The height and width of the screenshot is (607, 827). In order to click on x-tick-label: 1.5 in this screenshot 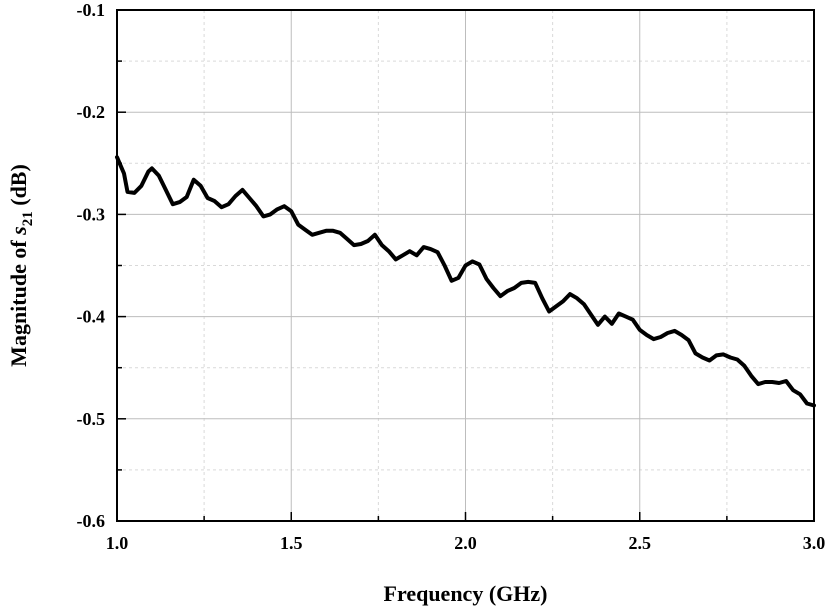, I will do `click(291, 543)`.